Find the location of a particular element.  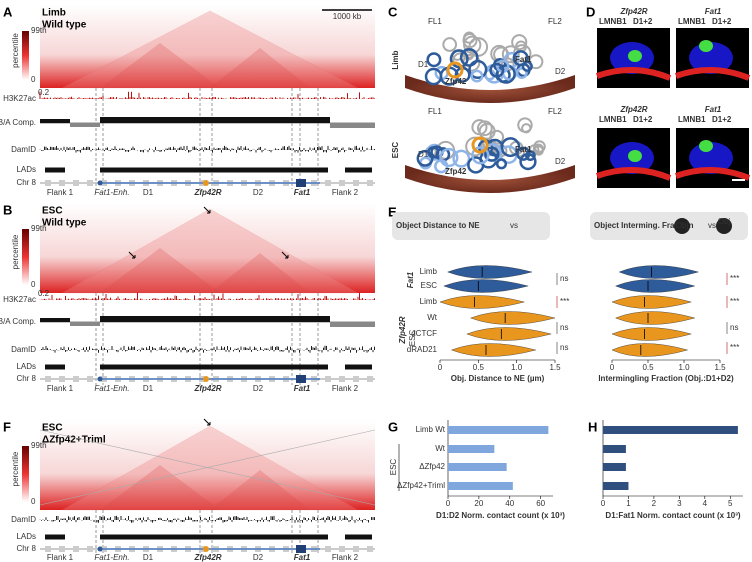

row-label: Limb is located at coordinates (429, 301).